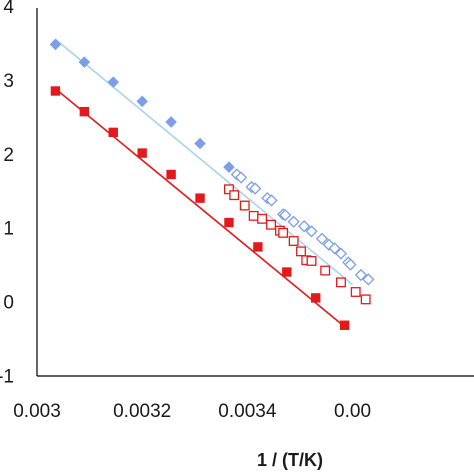  Describe the element at coordinates (8, 81) in the screenshot. I see `y-tick-label: 3` at that location.